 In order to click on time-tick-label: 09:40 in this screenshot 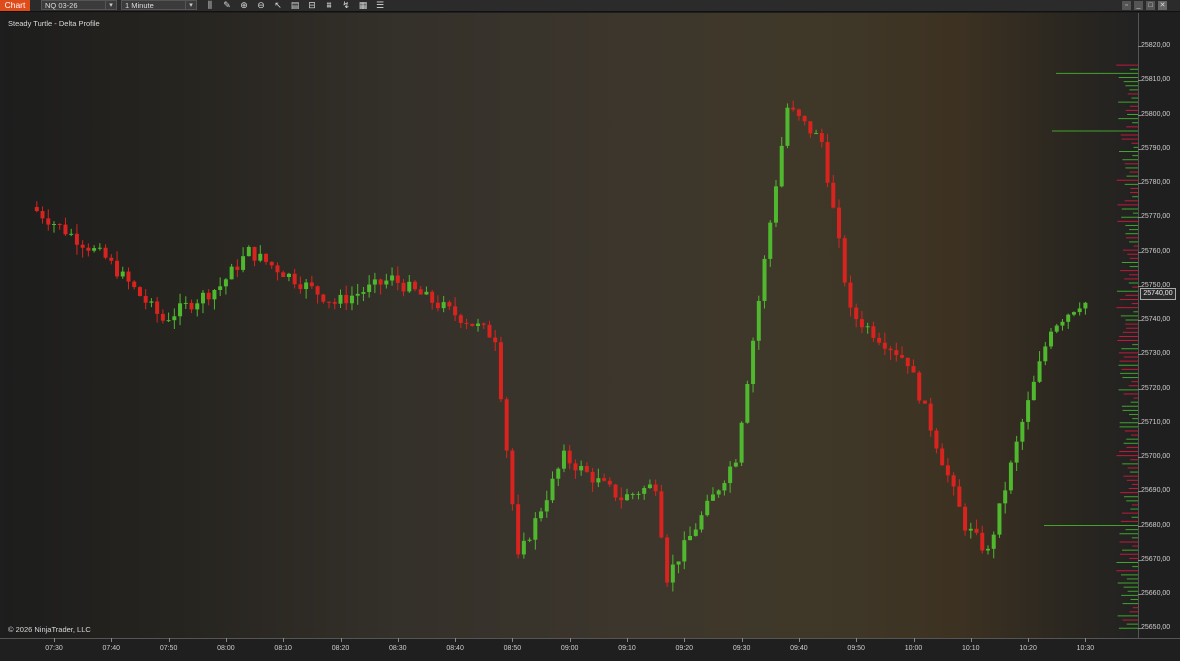, I will do `click(799, 648)`.